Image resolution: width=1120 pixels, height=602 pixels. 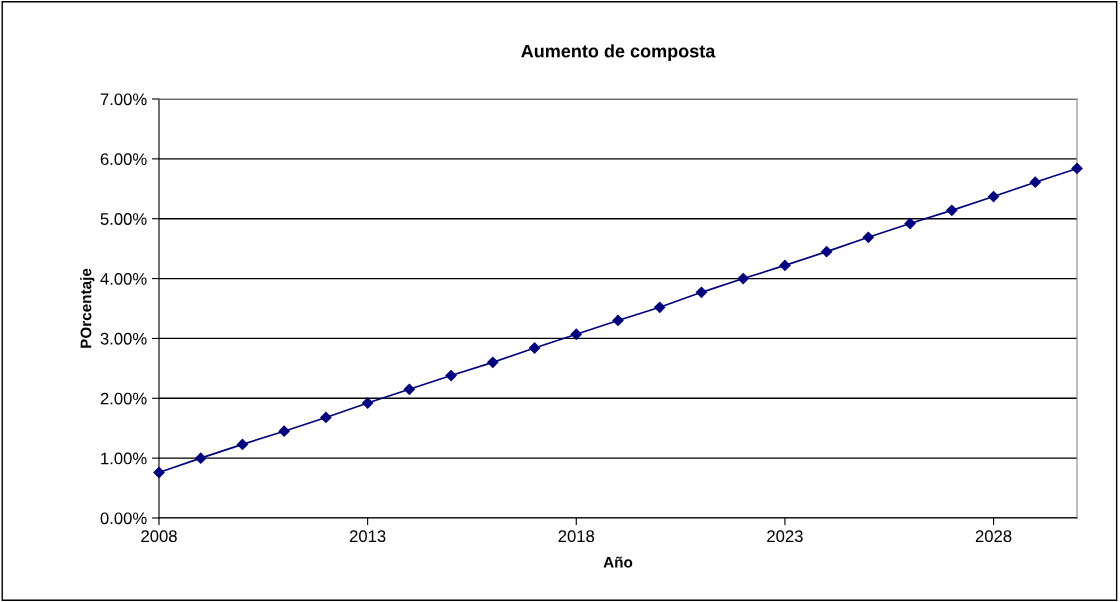 I want to click on y-tick-label: 6.00%, so click(x=123, y=159).